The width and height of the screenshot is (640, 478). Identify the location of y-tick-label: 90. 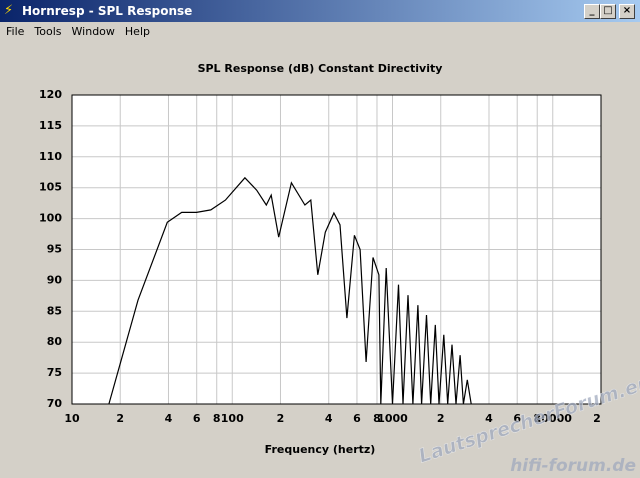
(55, 279).